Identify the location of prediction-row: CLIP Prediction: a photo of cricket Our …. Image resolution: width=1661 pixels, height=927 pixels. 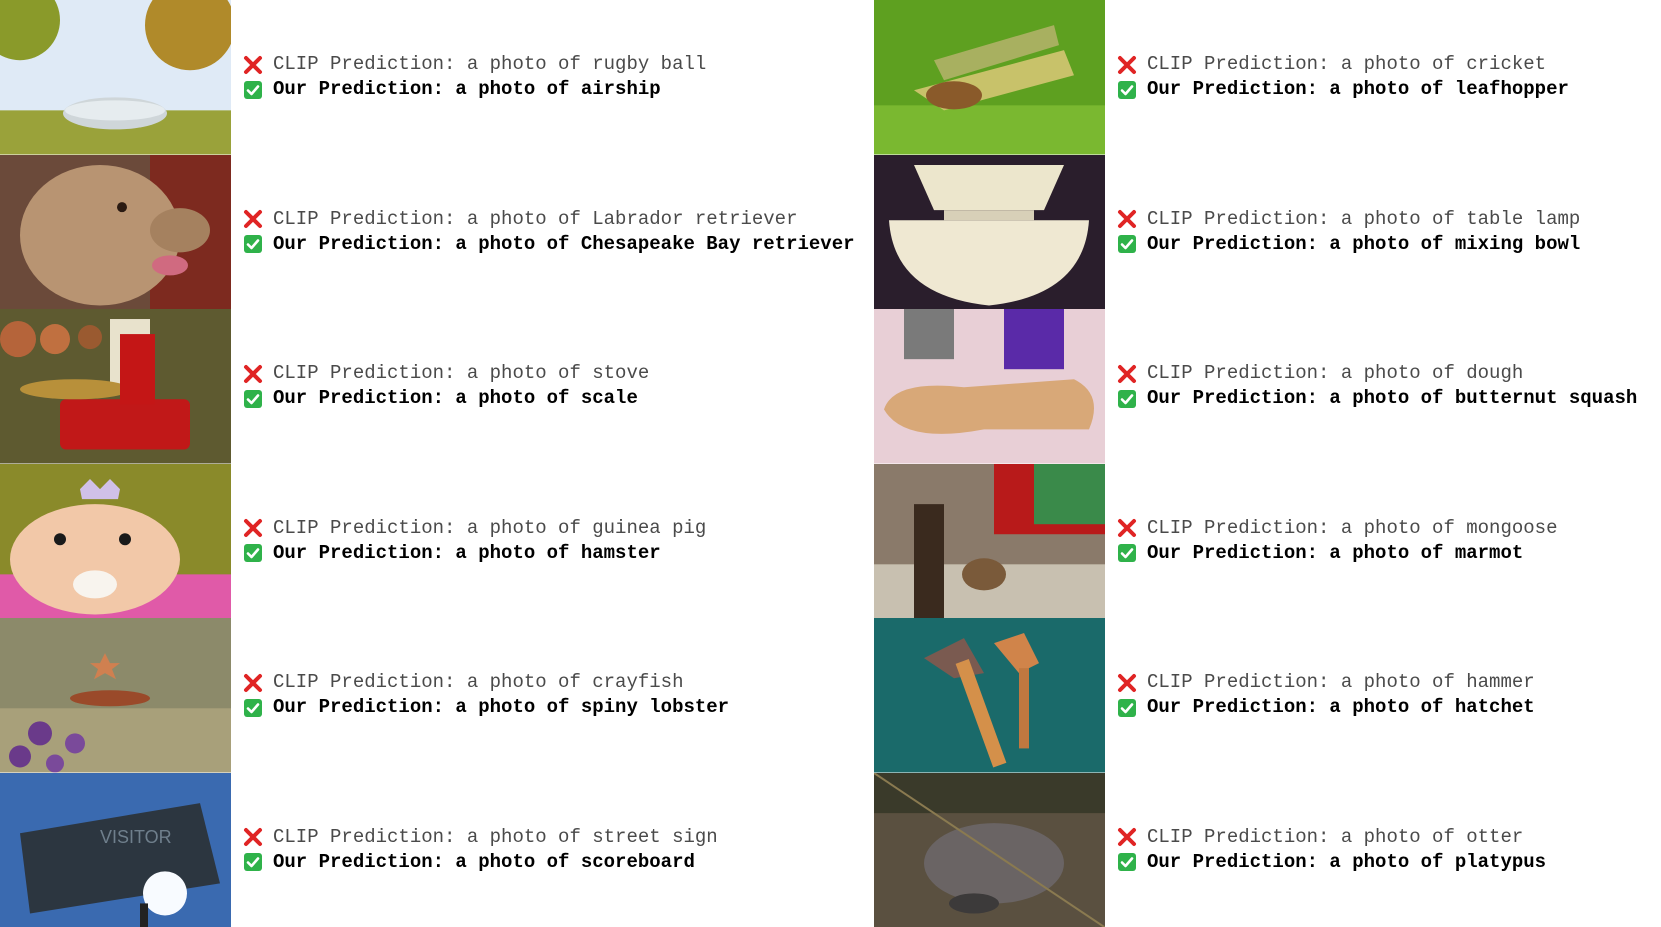
(1267, 77).